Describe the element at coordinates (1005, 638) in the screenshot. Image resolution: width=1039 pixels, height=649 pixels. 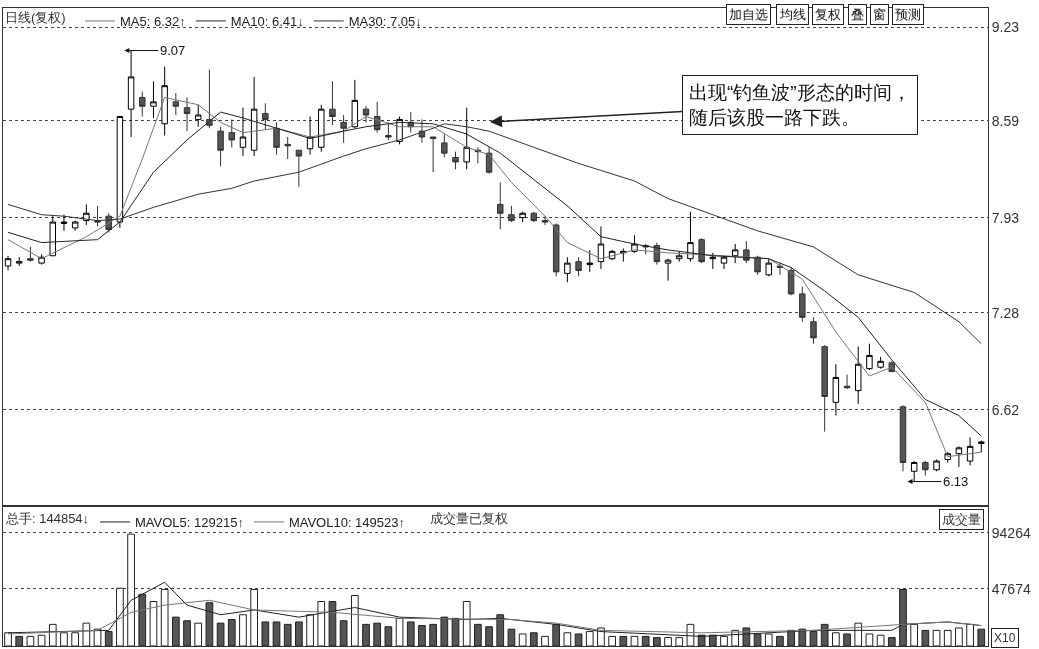
I see `text: X10` at that location.